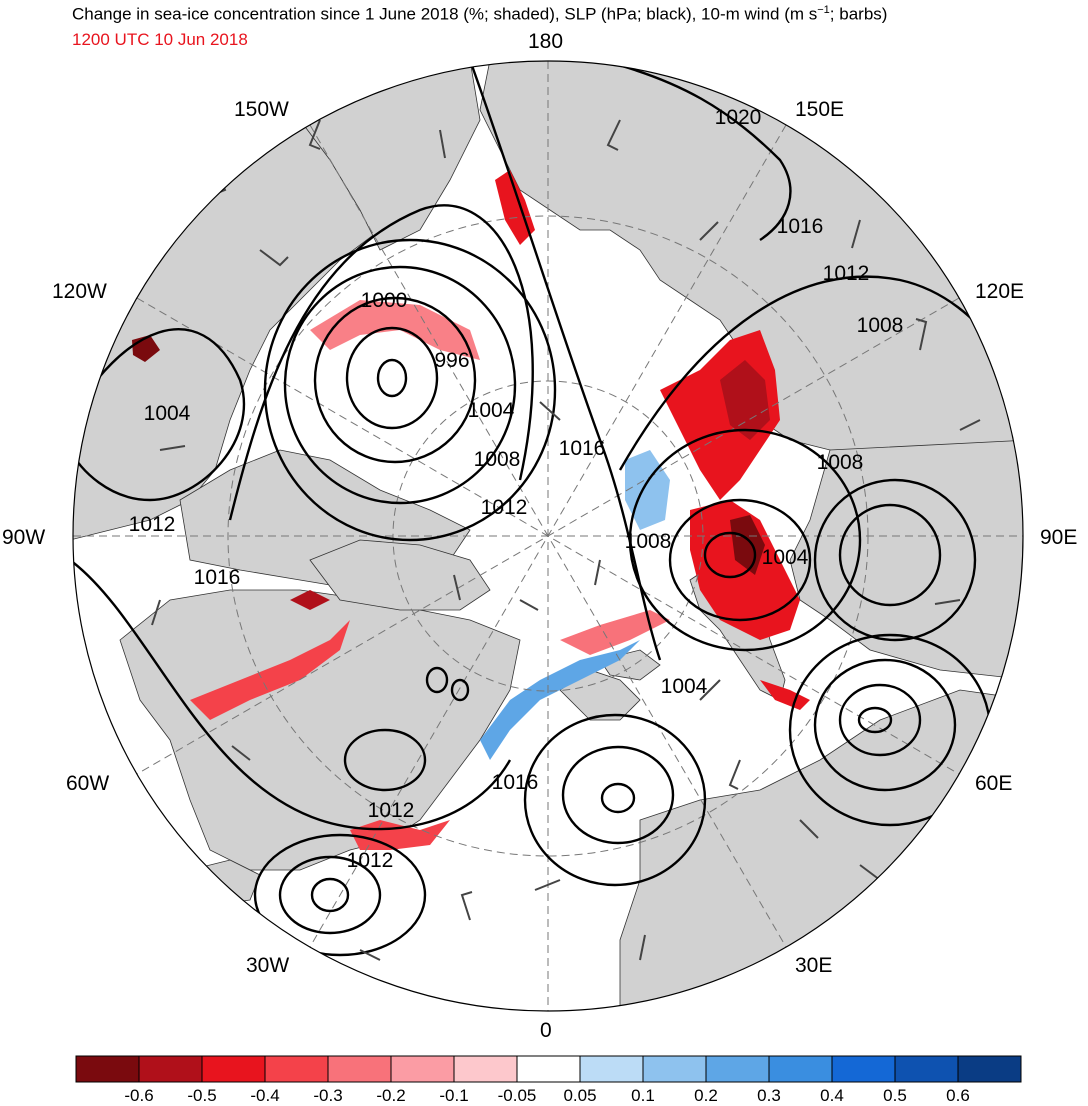  Describe the element at coordinates (546, 41) in the screenshot. I see `lon-label-180: 180` at that location.